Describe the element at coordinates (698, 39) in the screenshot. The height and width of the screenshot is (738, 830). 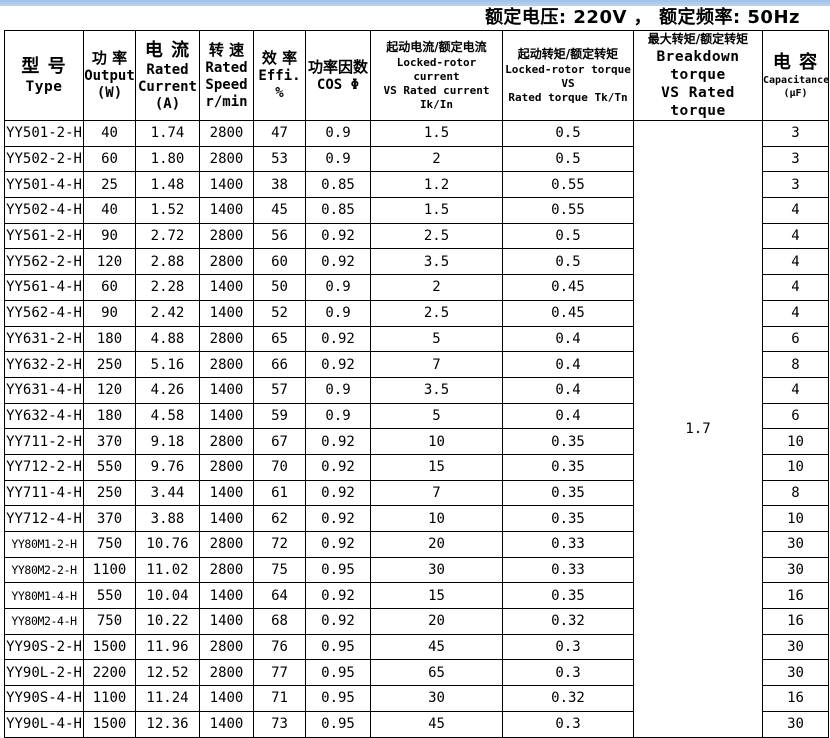
I see `header-bt-cn: 最大转矩/额定转矩` at that location.